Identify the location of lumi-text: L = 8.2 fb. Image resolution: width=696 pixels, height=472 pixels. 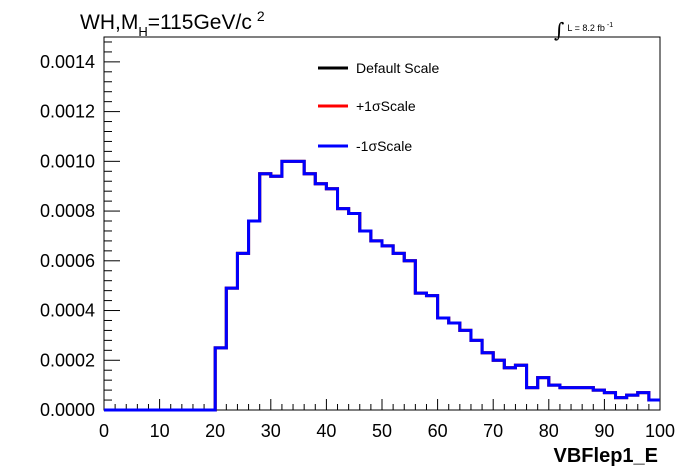
(585, 28).